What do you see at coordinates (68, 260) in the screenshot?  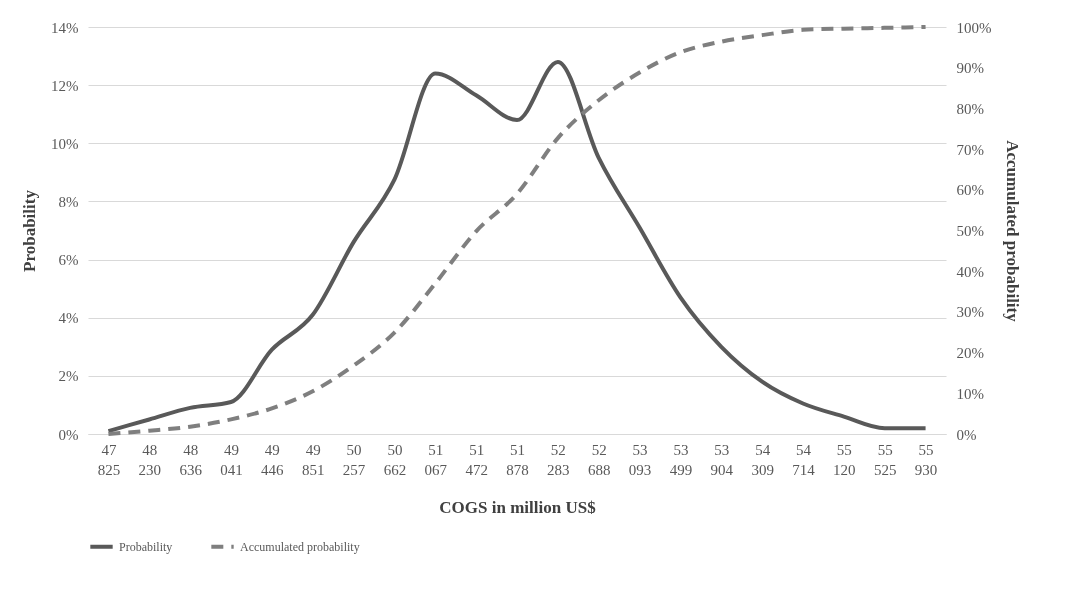 I see `y-tick-label: 6%` at bounding box center [68, 260].